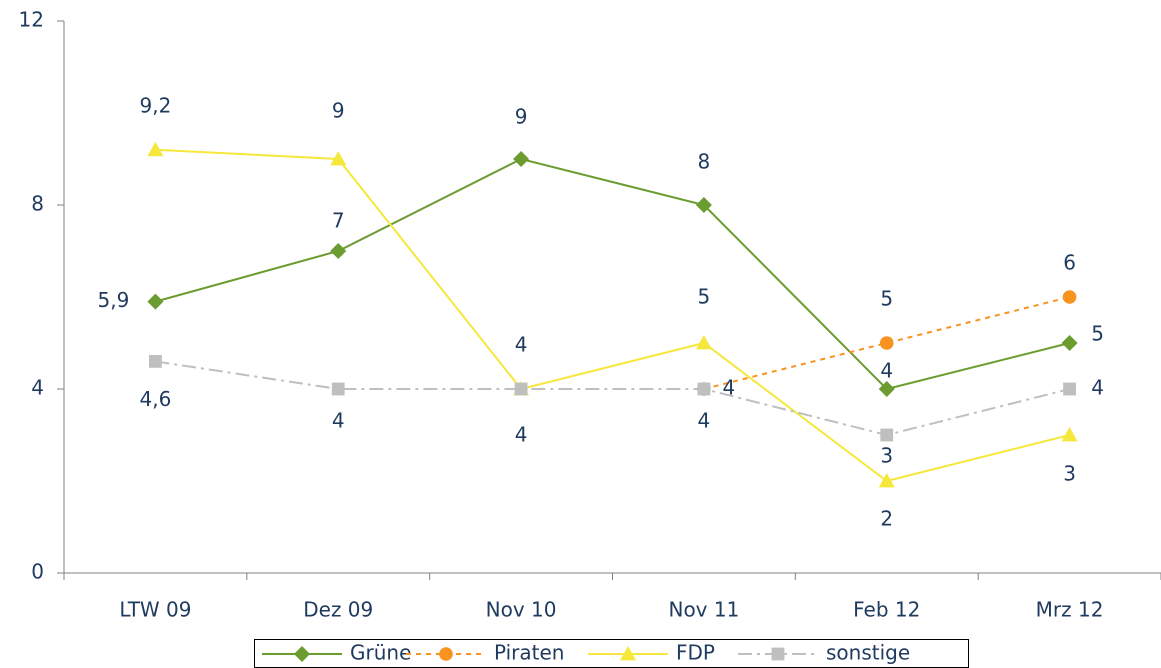  What do you see at coordinates (704, 162) in the screenshot?
I see `data-label: 8` at bounding box center [704, 162].